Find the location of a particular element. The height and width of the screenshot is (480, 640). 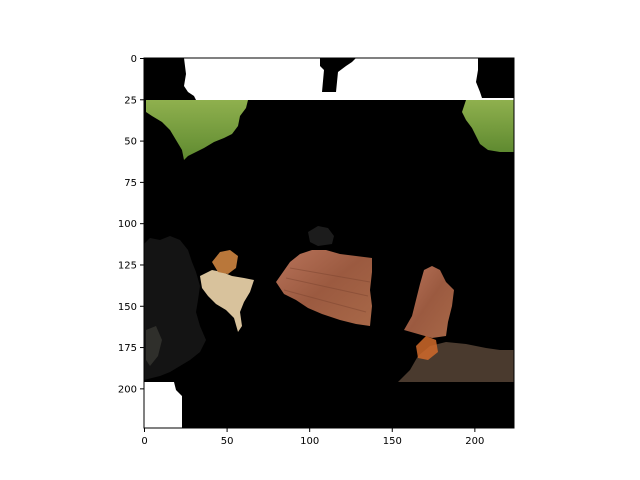

y-tick-label: 0 is located at coordinates (134, 59).